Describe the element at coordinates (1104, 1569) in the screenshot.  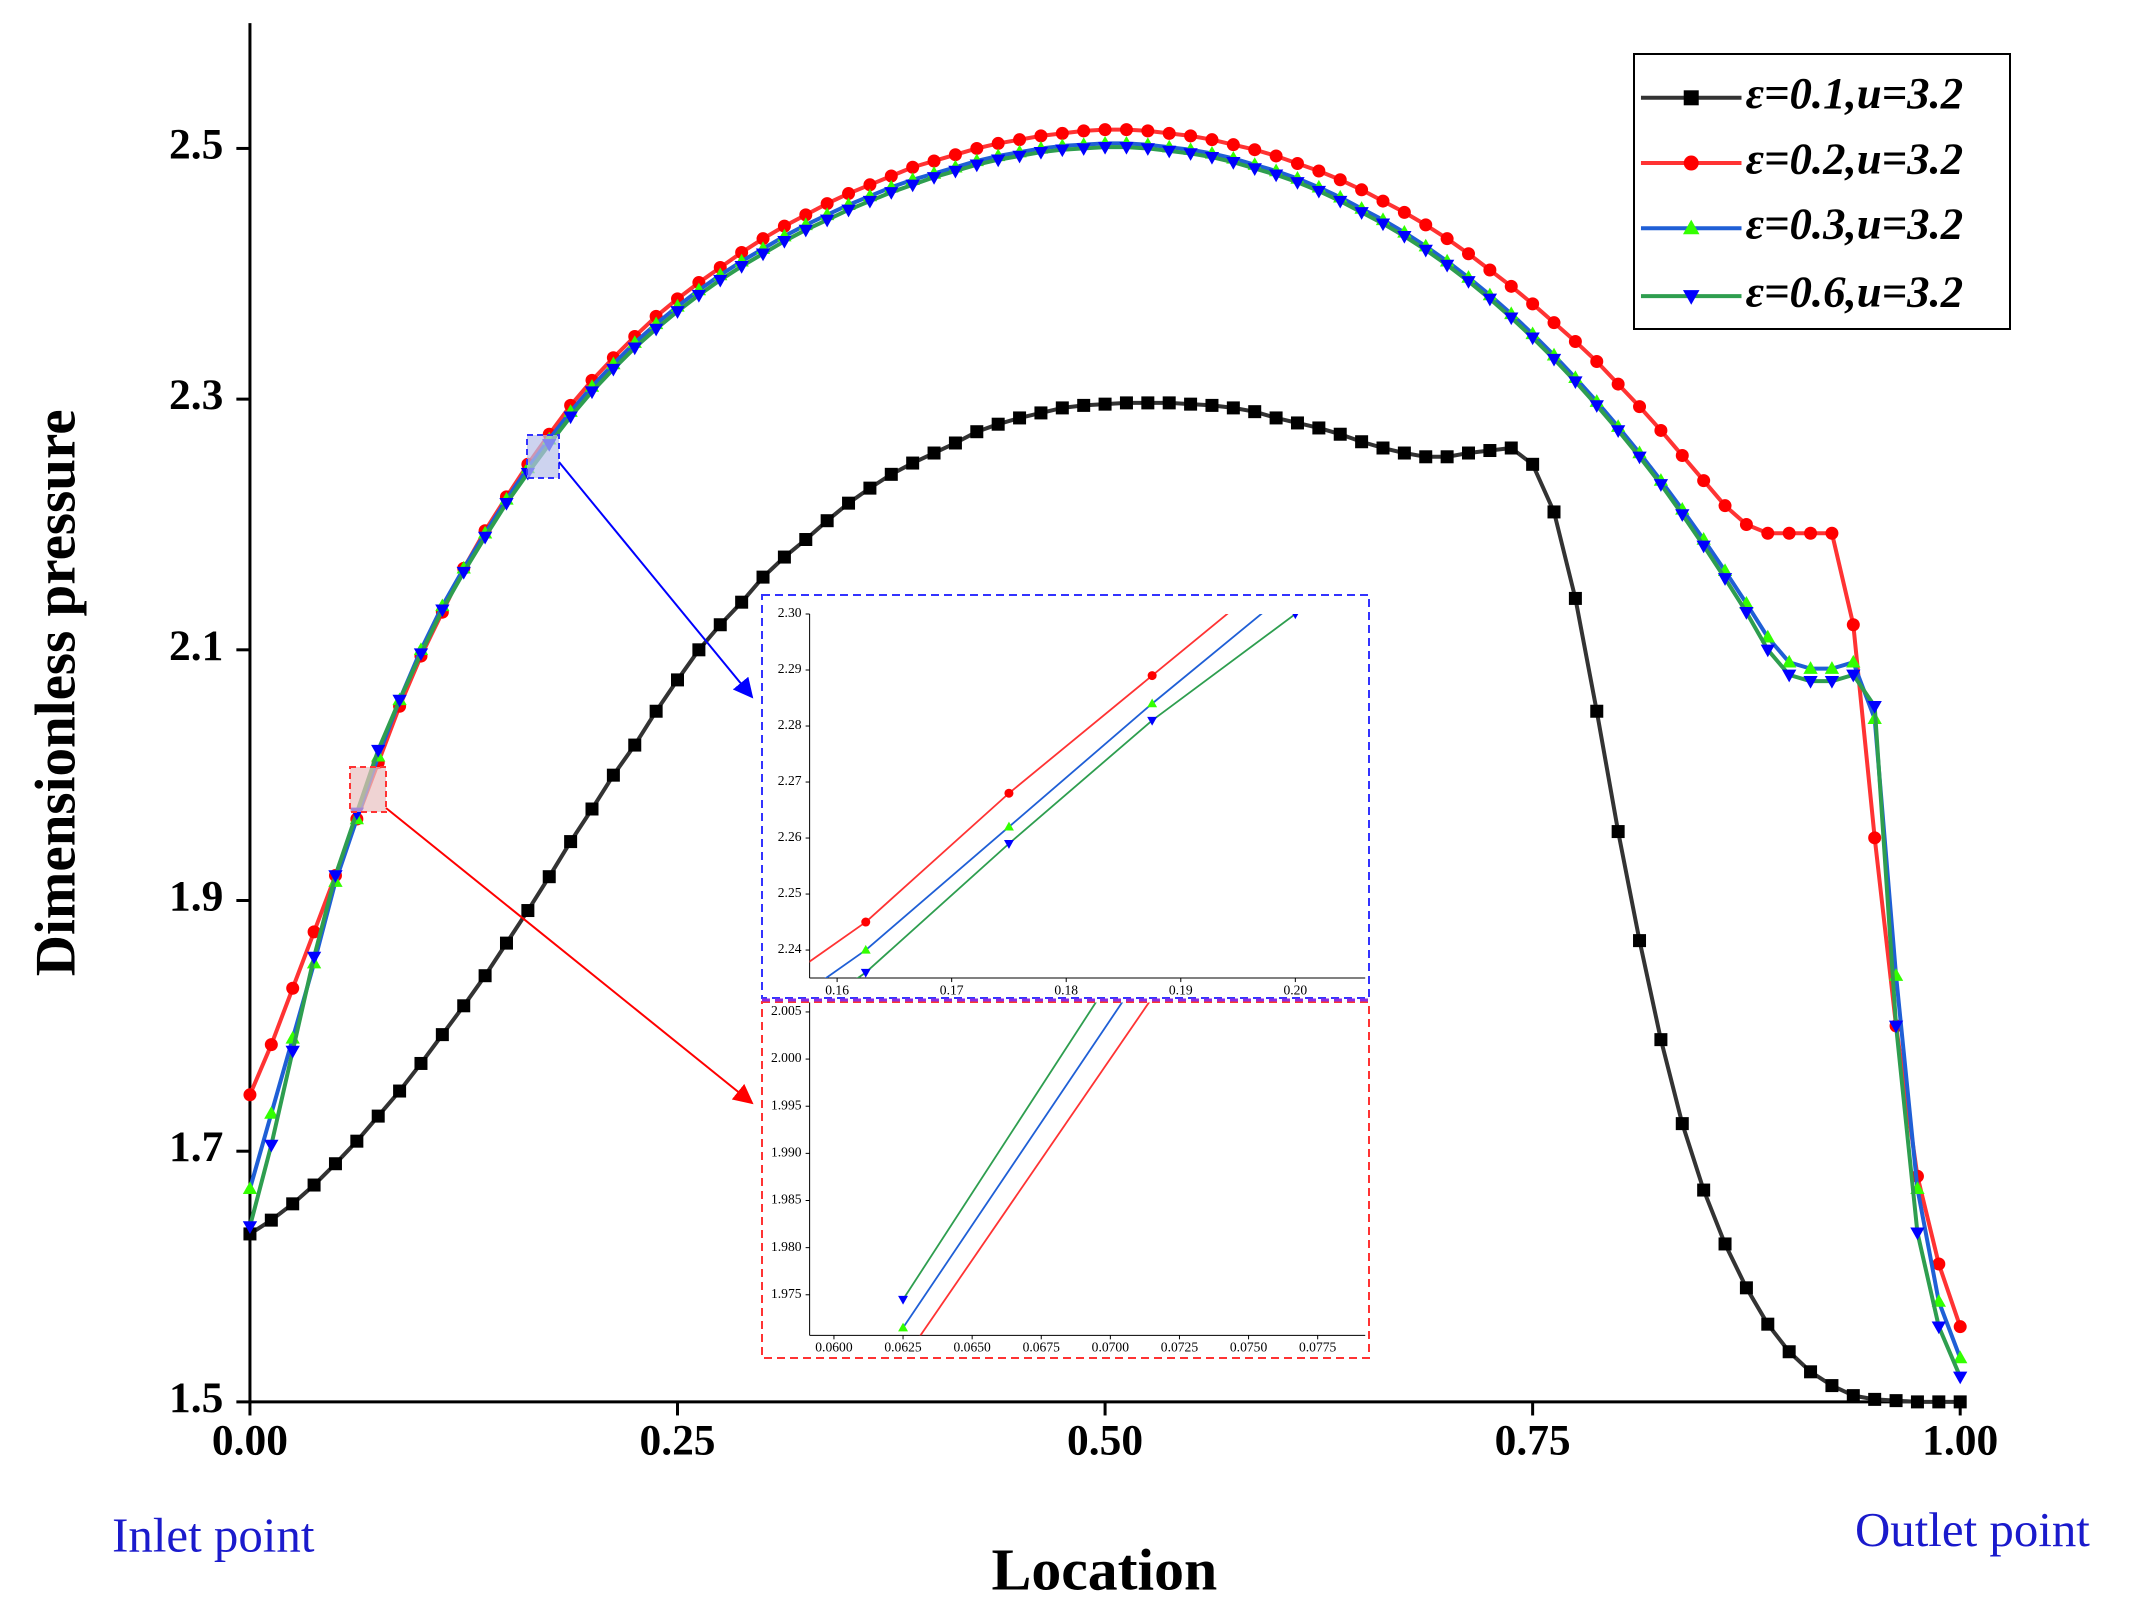
I see `x-axis-label: Location` at that location.